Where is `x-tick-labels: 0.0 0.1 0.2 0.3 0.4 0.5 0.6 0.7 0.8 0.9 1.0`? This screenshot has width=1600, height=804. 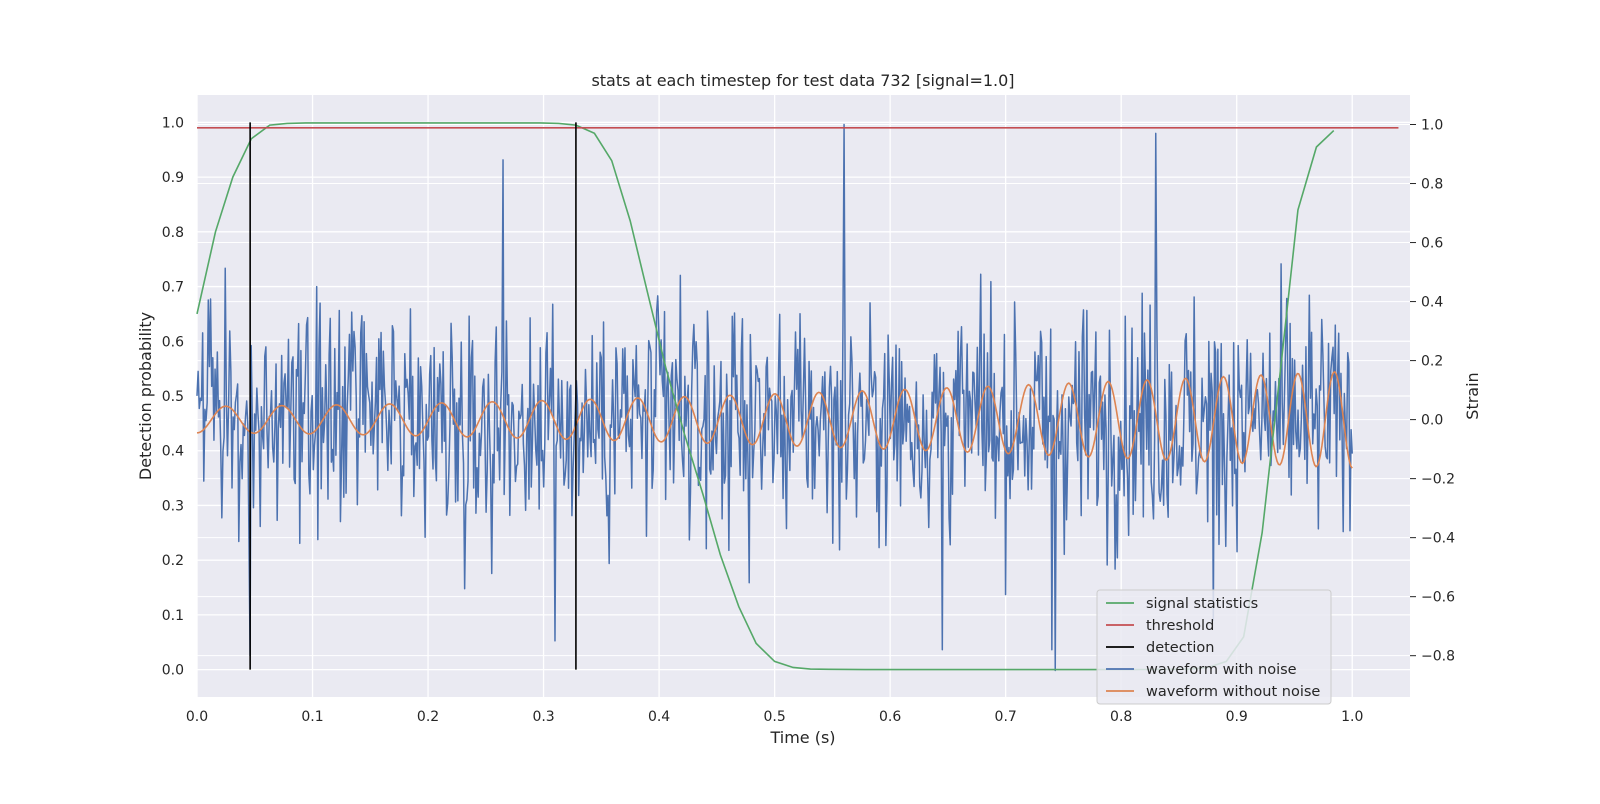
x-tick-labels: 0.0 0.1 0.2 0.3 0.4 0.5 0.6 0.7 0.8 0.9 1.0 is located at coordinates (775, 717).